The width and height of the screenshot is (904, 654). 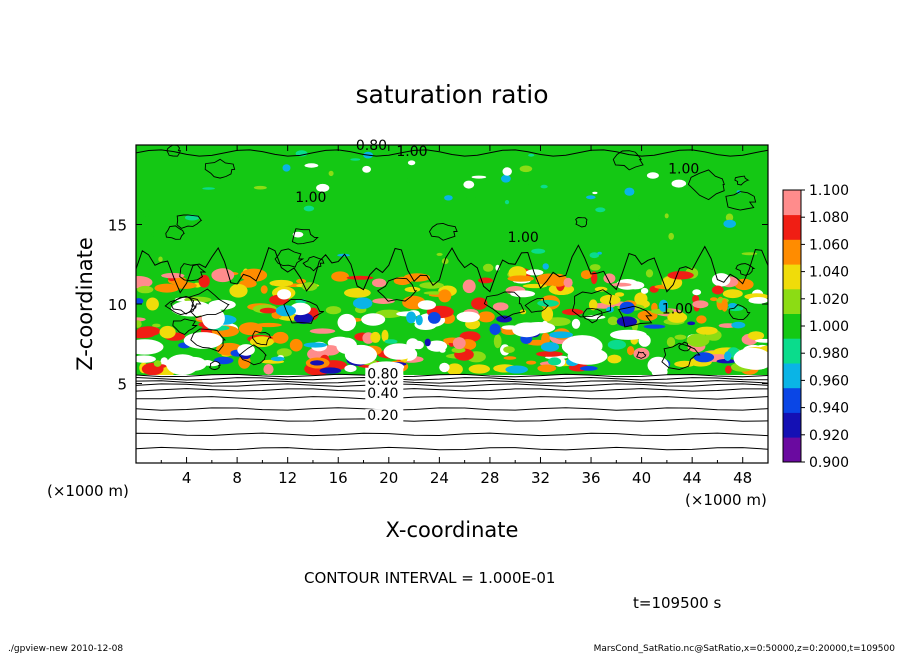 What do you see at coordinates (88, 491) in the screenshot?
I see `x-unit-left: (×1000 m)` at bounding box center [88, 491].